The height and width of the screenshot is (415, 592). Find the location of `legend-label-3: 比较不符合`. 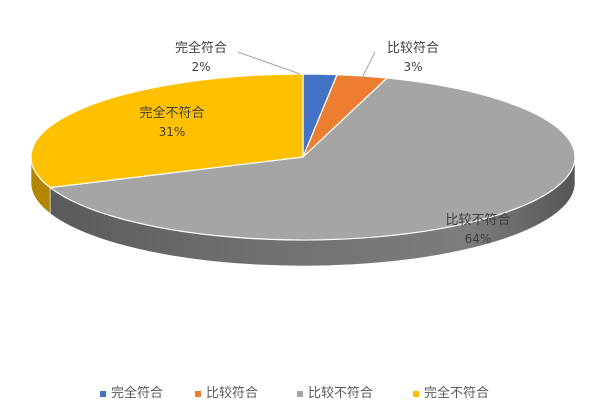

legend-label-3: 比较不符合 is located at coordinates (340, 393).